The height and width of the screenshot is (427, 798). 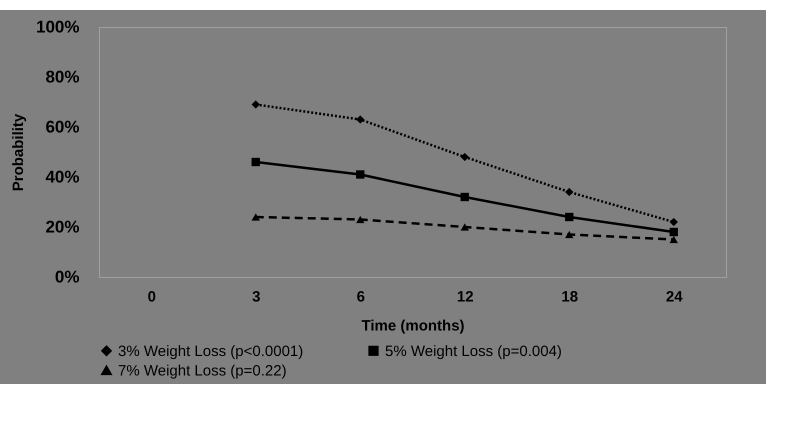 What do you see at coordinates (152, 297) in the screenshot?
I see `x-tick-label: 0` at bounding box center [152, 297].